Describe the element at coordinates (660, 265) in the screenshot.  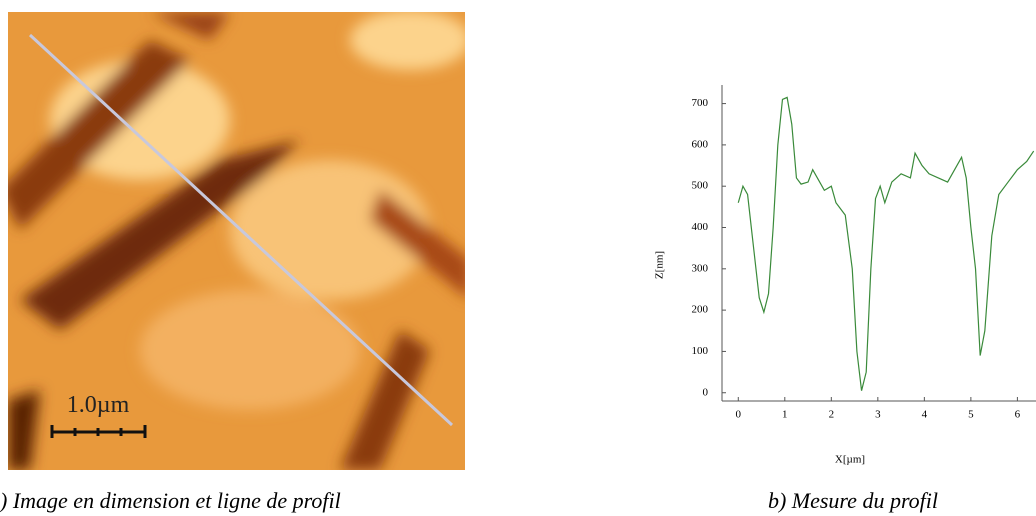
I see `y-axis-label: Z[nm]` at that location.